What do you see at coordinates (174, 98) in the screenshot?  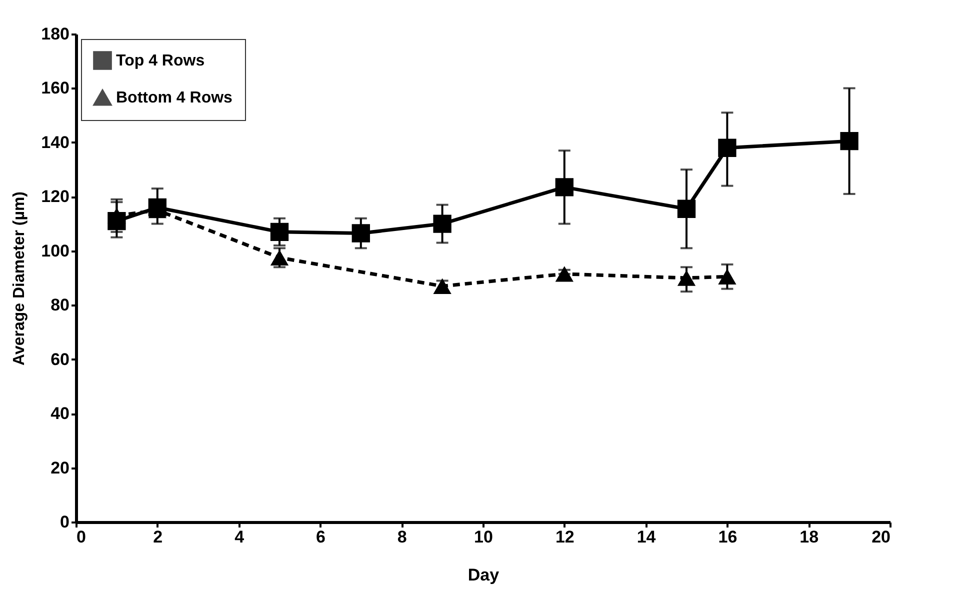 I see `legend-label: Bottom 4 Rows` at bounding box center [174, 98].